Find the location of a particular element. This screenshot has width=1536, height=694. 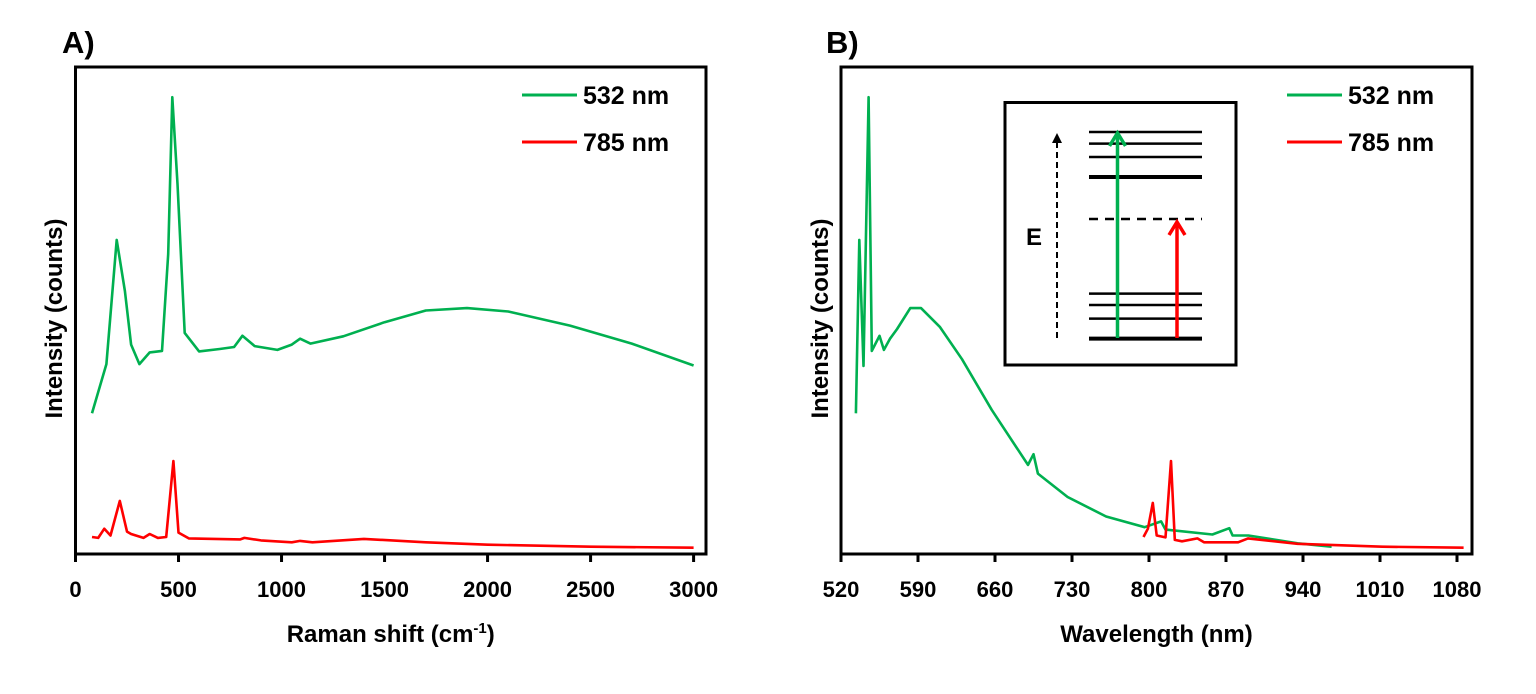

x-tick-label: 940 is located at coordinates (1303, 589).